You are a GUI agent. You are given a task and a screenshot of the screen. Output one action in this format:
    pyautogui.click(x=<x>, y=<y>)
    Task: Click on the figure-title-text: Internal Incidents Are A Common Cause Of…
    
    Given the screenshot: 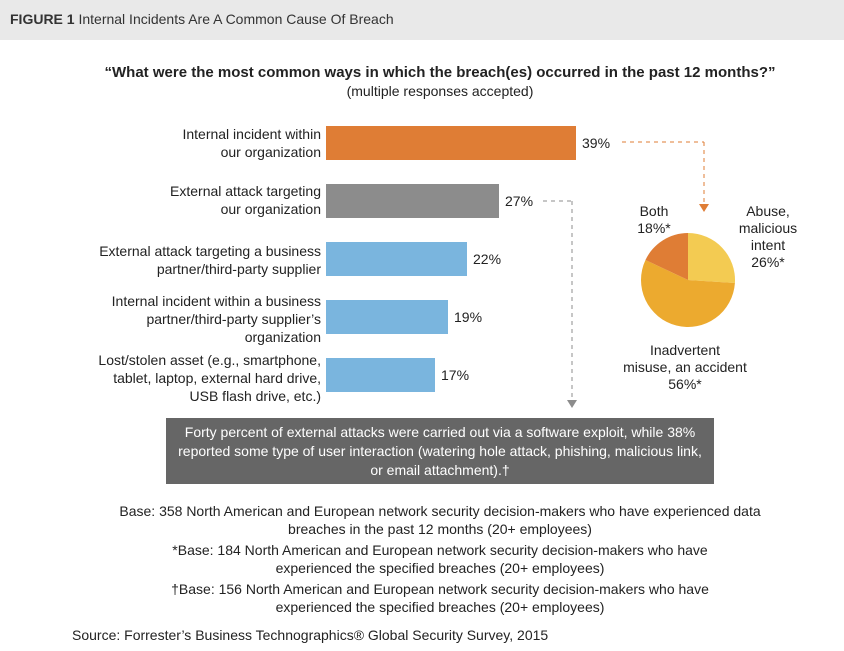 What is the action you would take?
    pyautogui.click(x=236, y=19)
    